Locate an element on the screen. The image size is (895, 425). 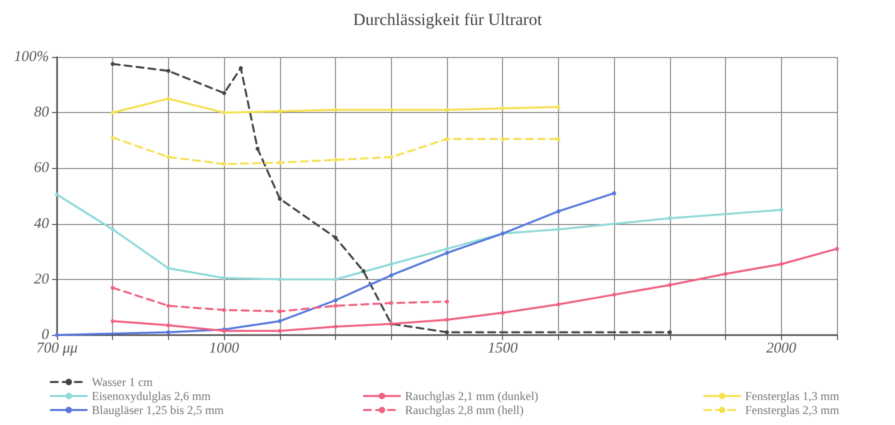
legend-label: Eisenoxydulglas 2,6 mm is located at coordinates (152, 396).